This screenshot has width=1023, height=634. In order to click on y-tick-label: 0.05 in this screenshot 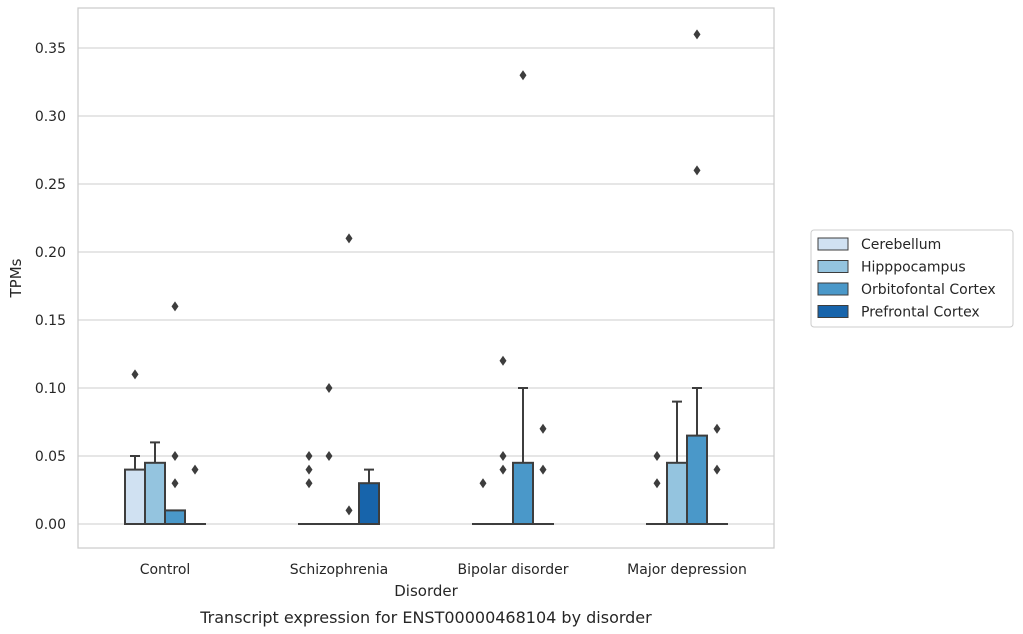, I will do `click(50, 457)`.